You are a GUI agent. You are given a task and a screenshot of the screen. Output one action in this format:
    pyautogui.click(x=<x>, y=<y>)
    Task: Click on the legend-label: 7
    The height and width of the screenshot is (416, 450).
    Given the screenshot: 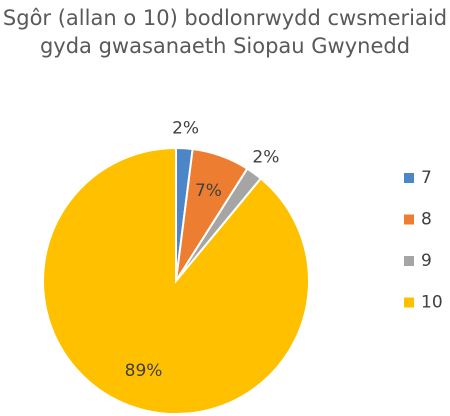 What is the action you would take?
    pyautogui.click(x=426, y=178)
    